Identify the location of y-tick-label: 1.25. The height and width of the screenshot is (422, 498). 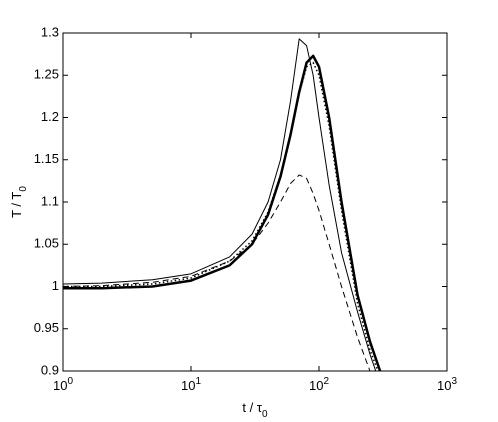
(46, 74).